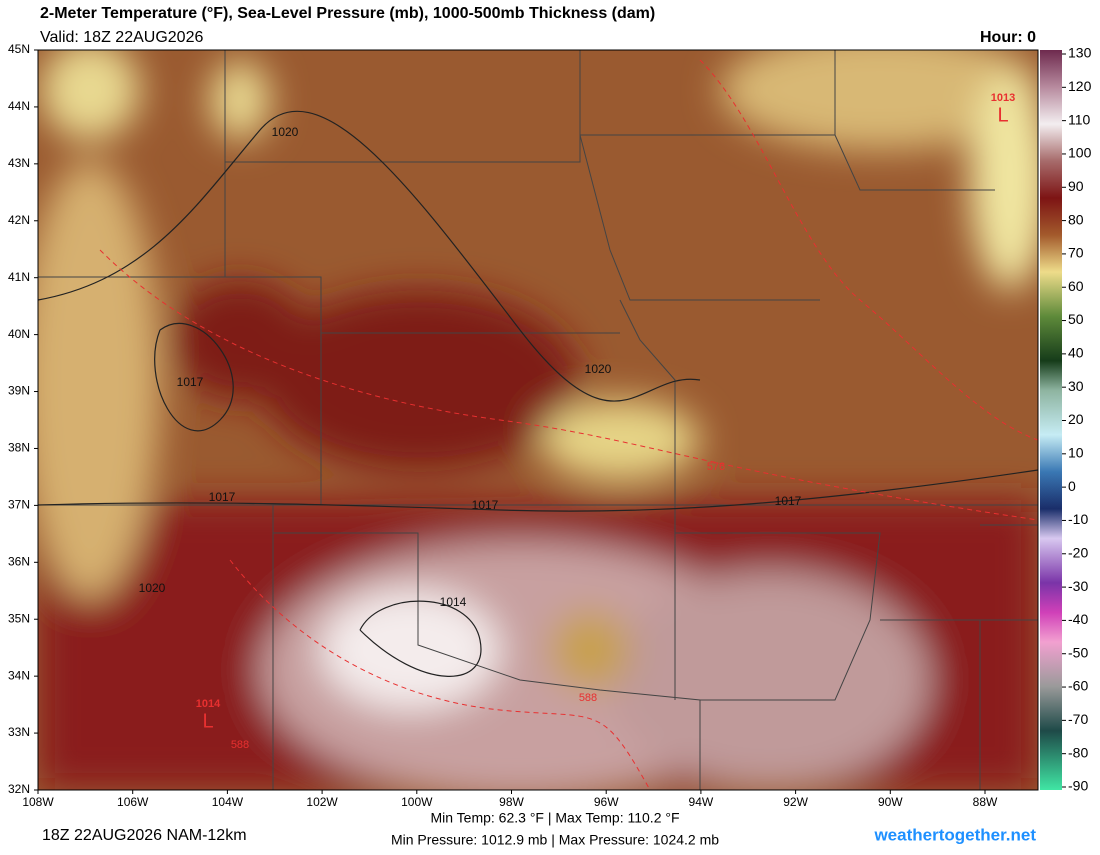 This screenshot has width=1100, height=855. What do you see at coordinates (19, 334) in the screenshot?
I see `lat-label: 40N` at bounding box center [19, 334].